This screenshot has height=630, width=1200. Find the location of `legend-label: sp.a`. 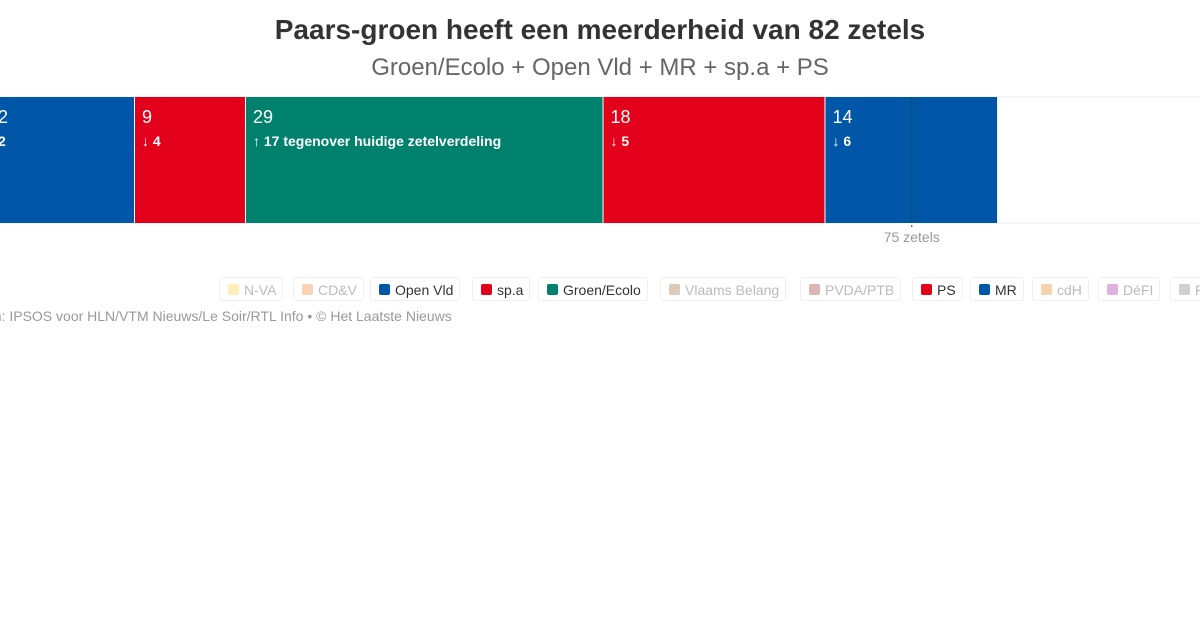

legend-label: sp.a is located at coordinates (510, 290).